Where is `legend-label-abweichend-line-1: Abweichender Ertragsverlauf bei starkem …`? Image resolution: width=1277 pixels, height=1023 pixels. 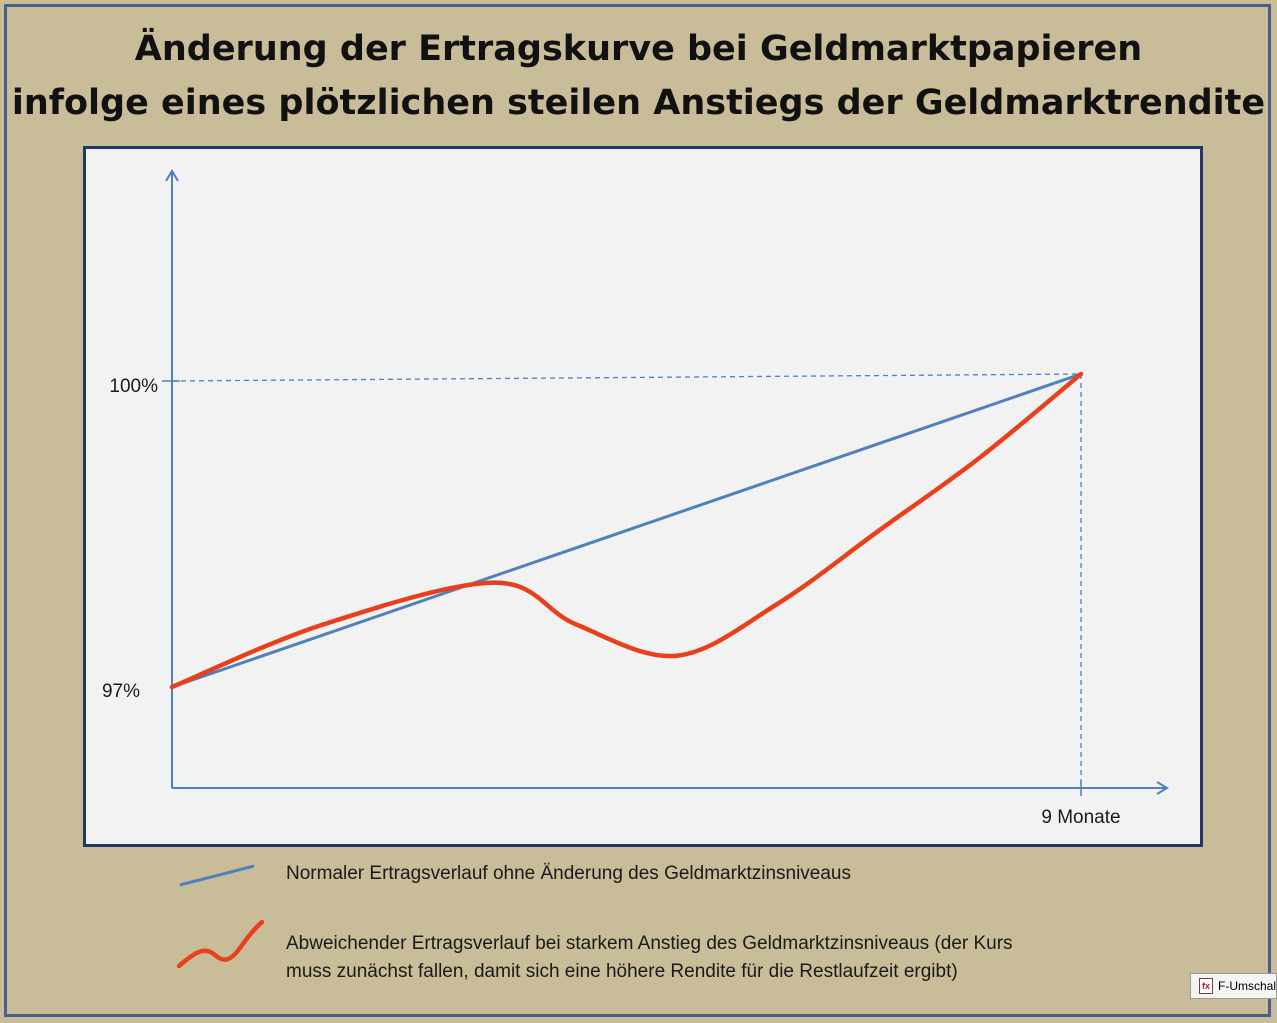 legend-label-abweichend-line-1: Abweichender Ertragsverlauf bei starkem … is located at coordinates (649, 943).